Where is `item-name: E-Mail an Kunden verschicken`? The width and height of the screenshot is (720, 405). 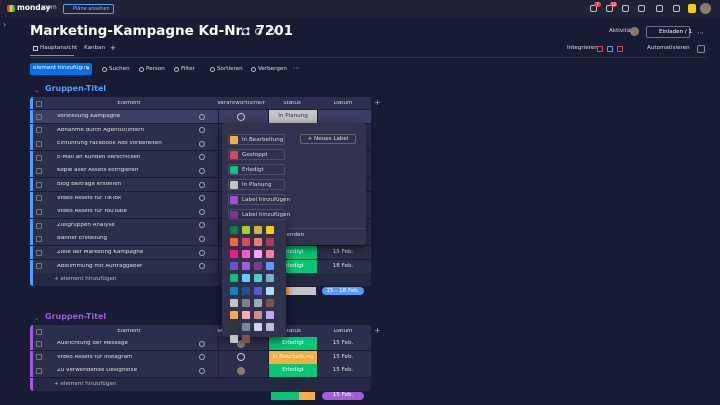
item-name: E-Mail an Kunden verschicken is located at coordinates (99, 157).